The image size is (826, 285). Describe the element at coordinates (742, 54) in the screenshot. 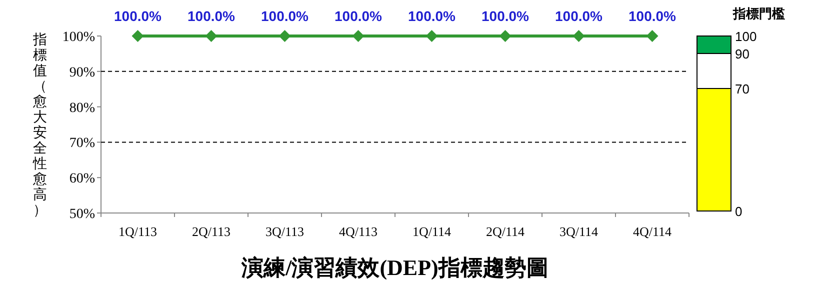

I see `y-tick-label: 90` at that location.